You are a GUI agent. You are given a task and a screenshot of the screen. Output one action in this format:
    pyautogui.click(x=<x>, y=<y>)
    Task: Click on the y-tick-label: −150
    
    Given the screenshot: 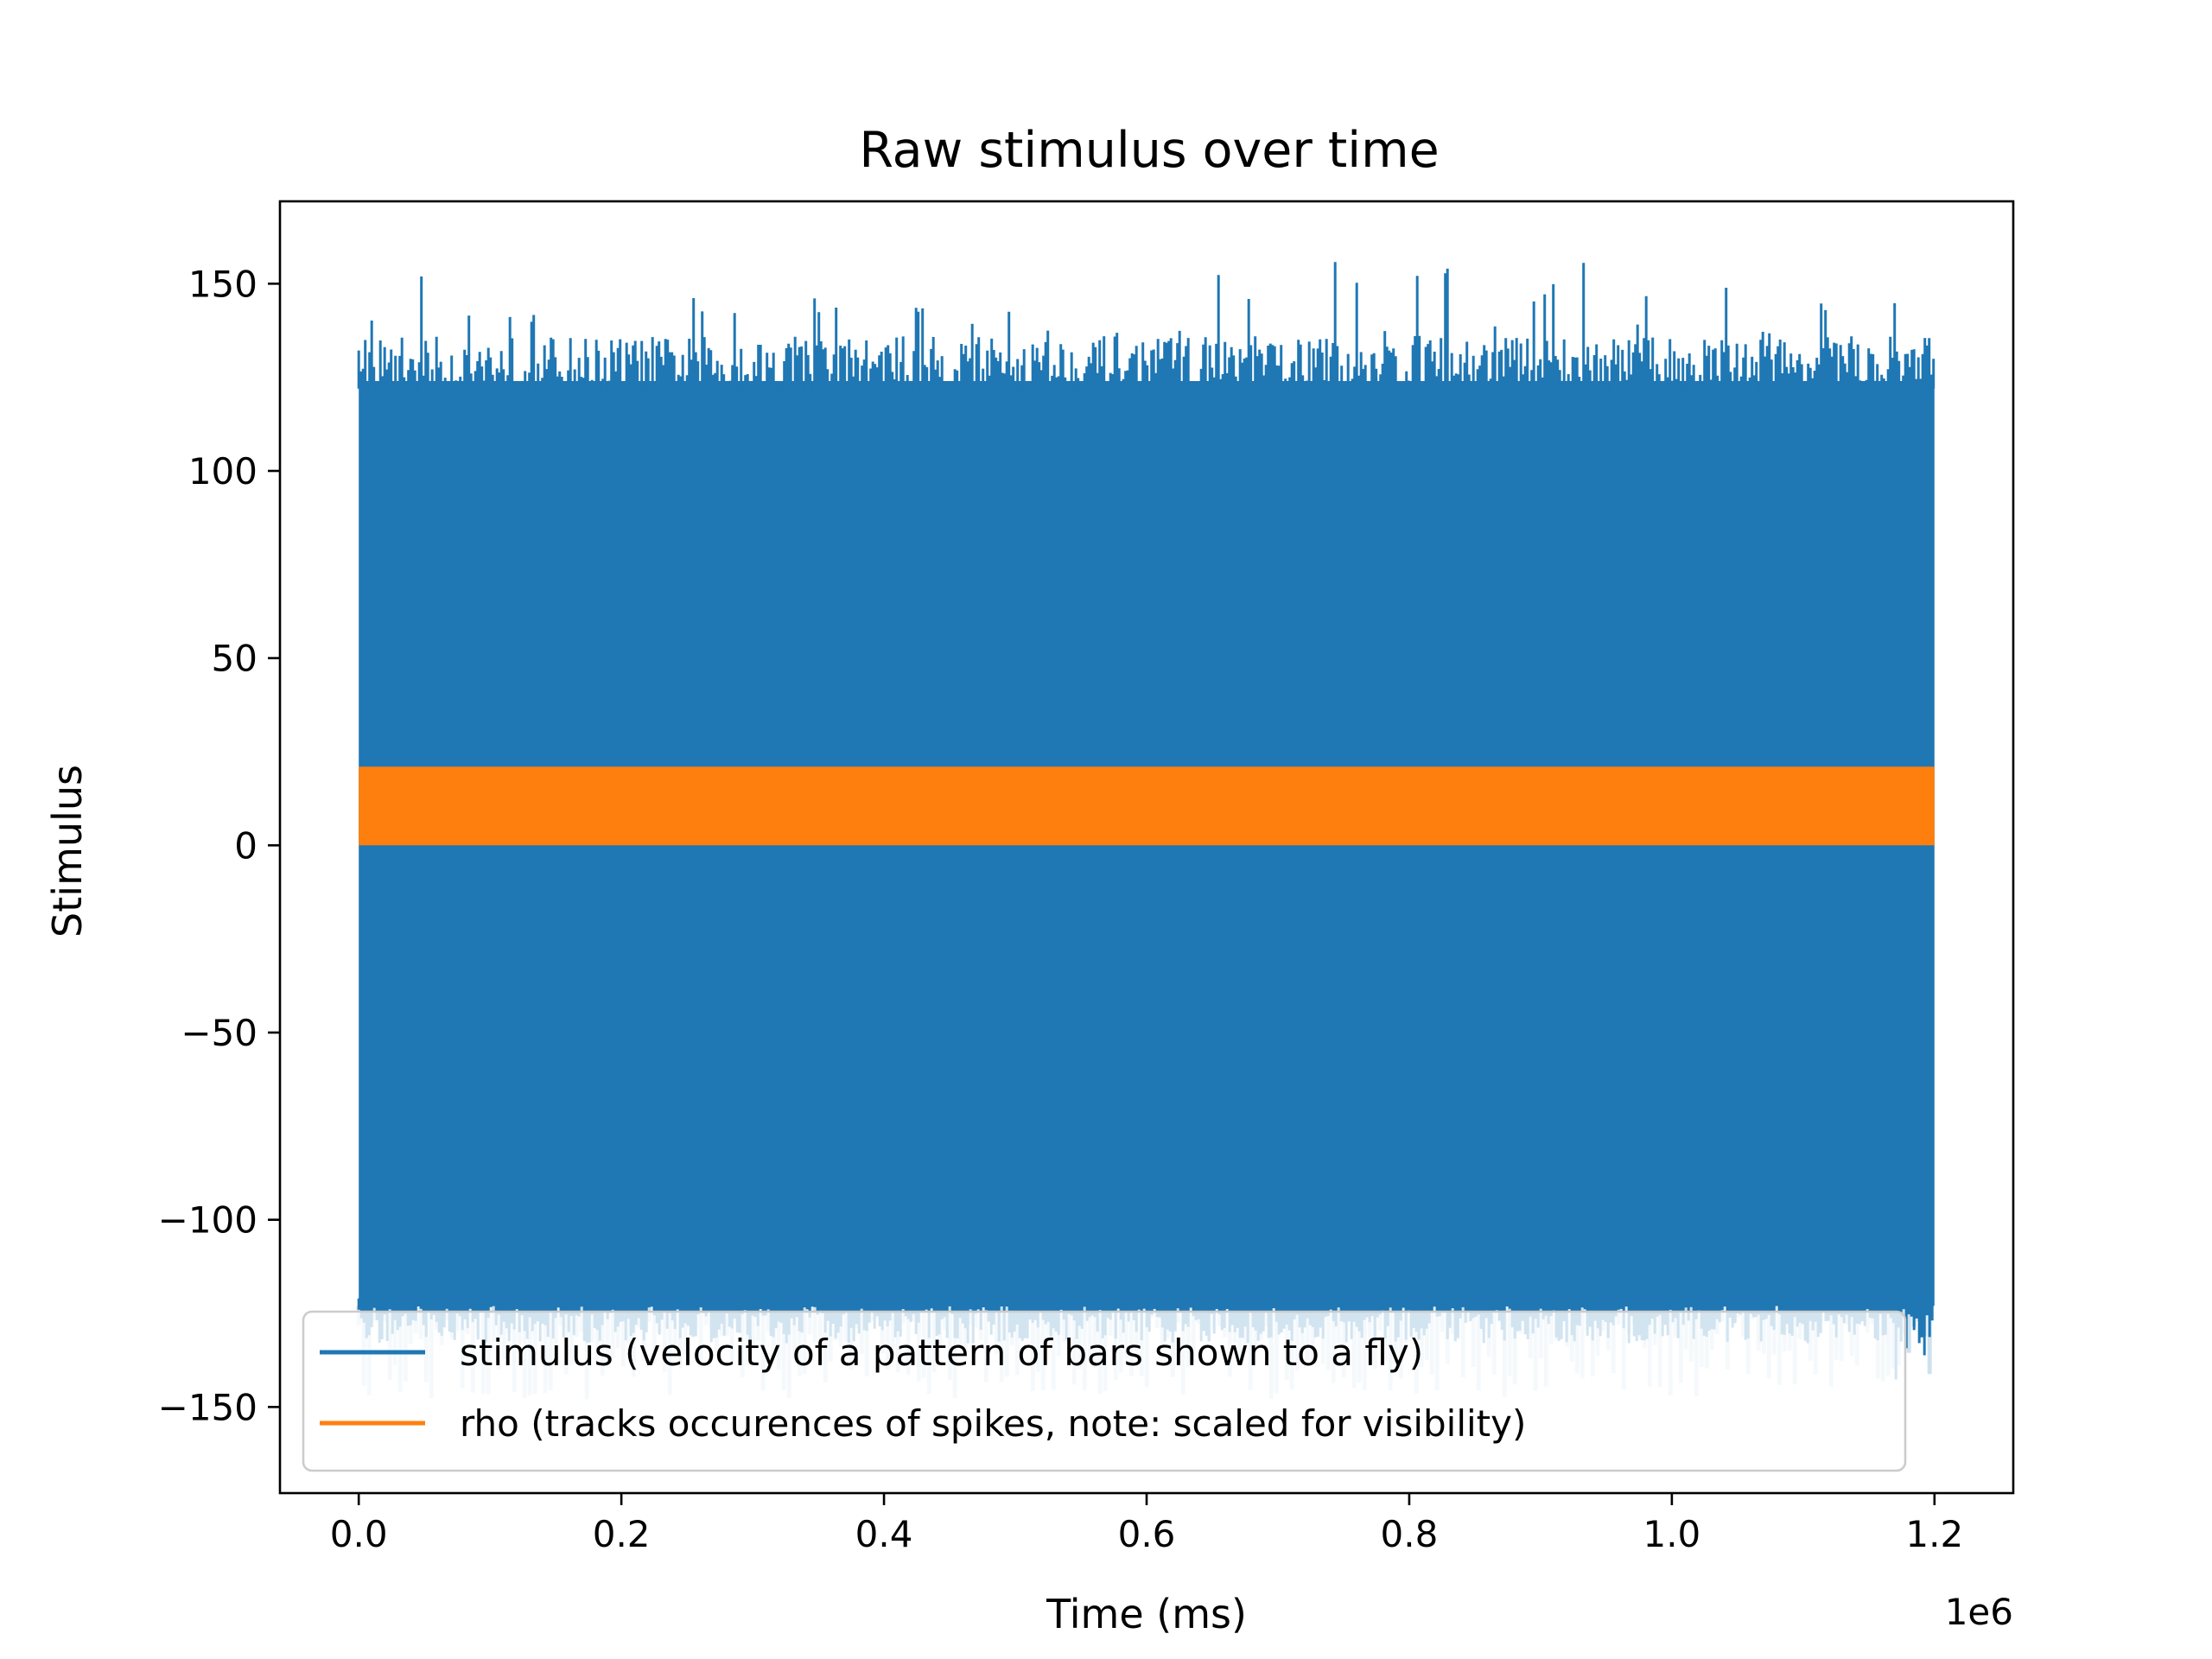 What is the action you would take?
    pyautogui.click(x=207, y=1407)
    